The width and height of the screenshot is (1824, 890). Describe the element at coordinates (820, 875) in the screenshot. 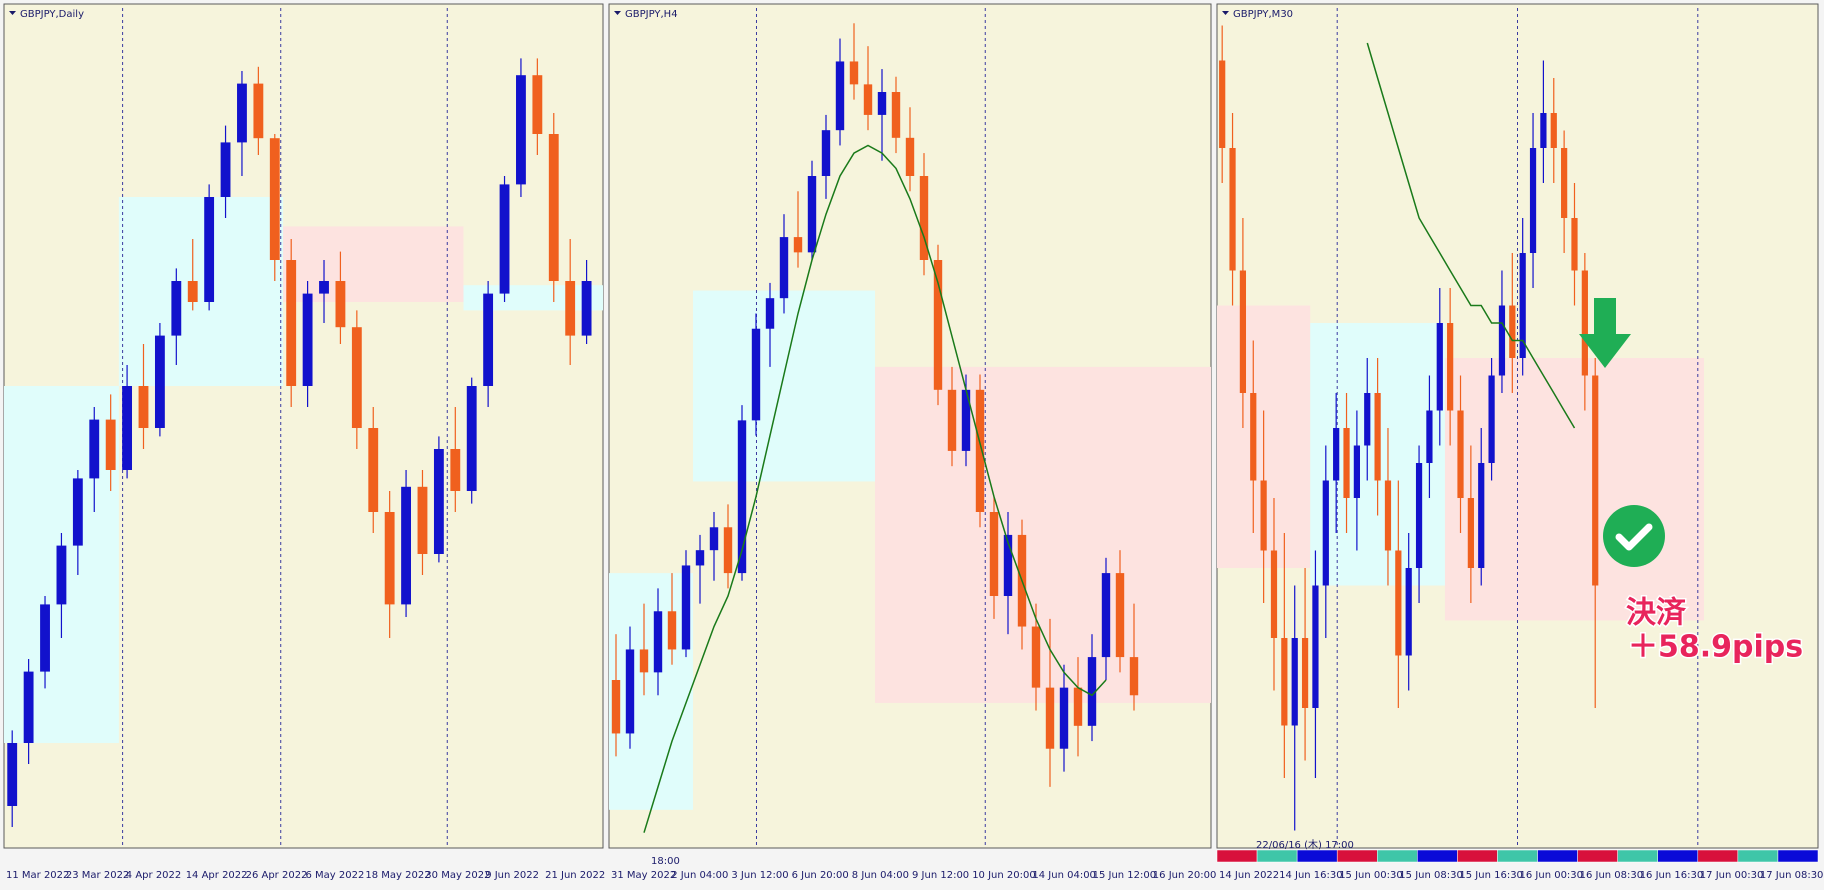

I see `x-tick-label: 6 Jun 20:00` at that location.